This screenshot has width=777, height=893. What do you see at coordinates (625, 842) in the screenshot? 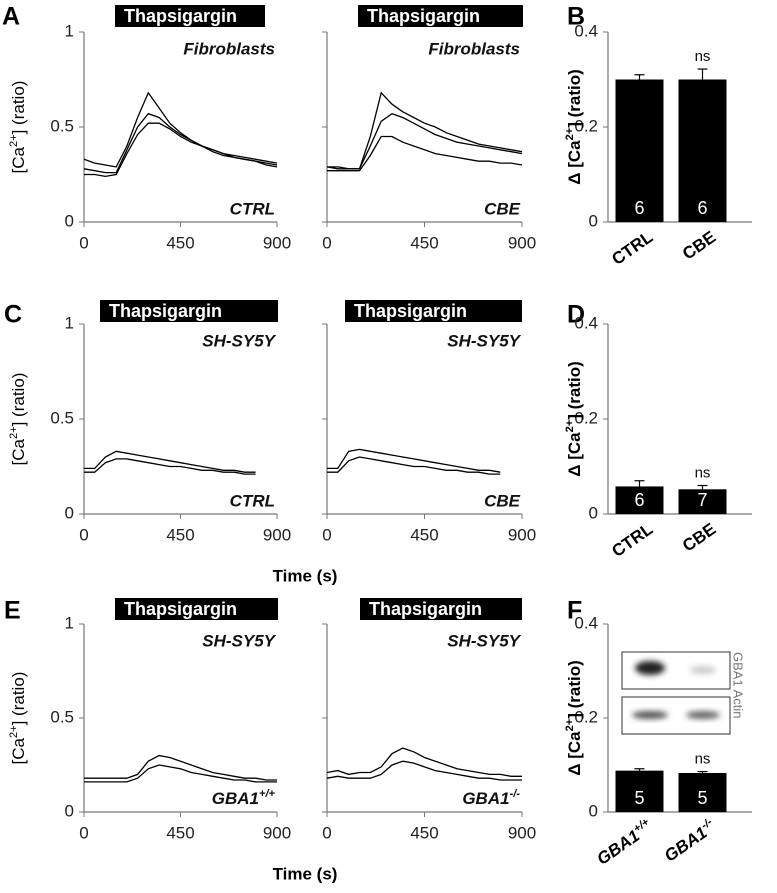
I see `x-tick-label: GBA1+/+` at bounding box center [625, 842].